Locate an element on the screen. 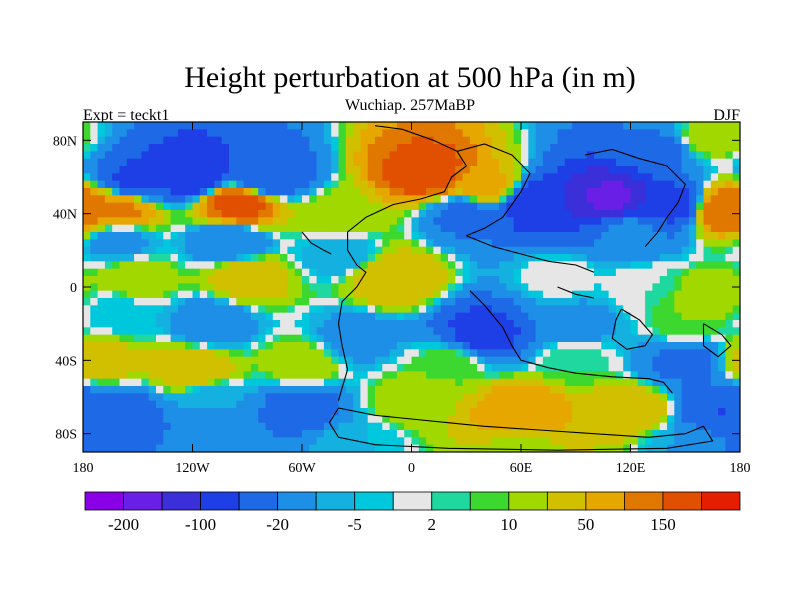  colorbar-tick-label: -100 is located at coordinates (200, 524).